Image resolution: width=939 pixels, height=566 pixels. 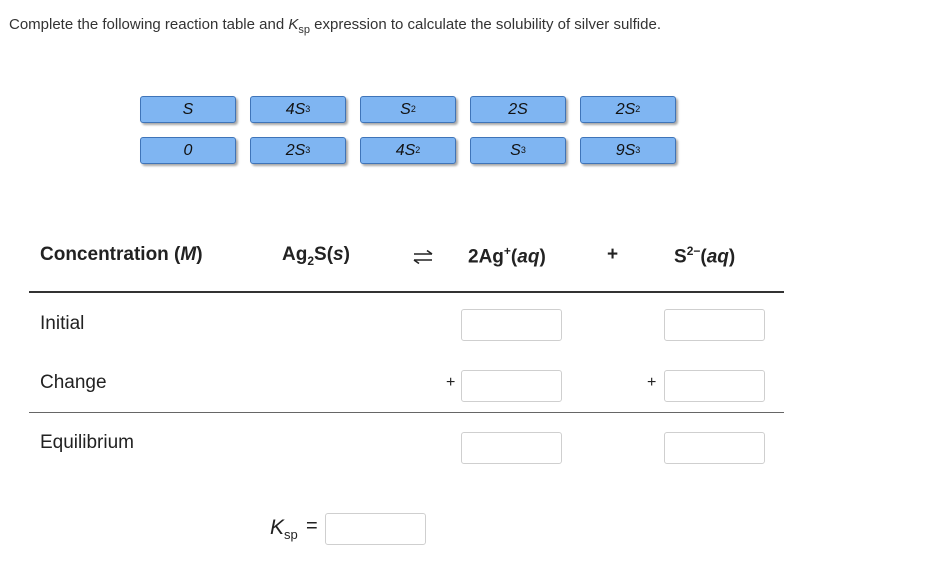 I want to click on prompt-k-symbol: K, so click(x=293, y=24).